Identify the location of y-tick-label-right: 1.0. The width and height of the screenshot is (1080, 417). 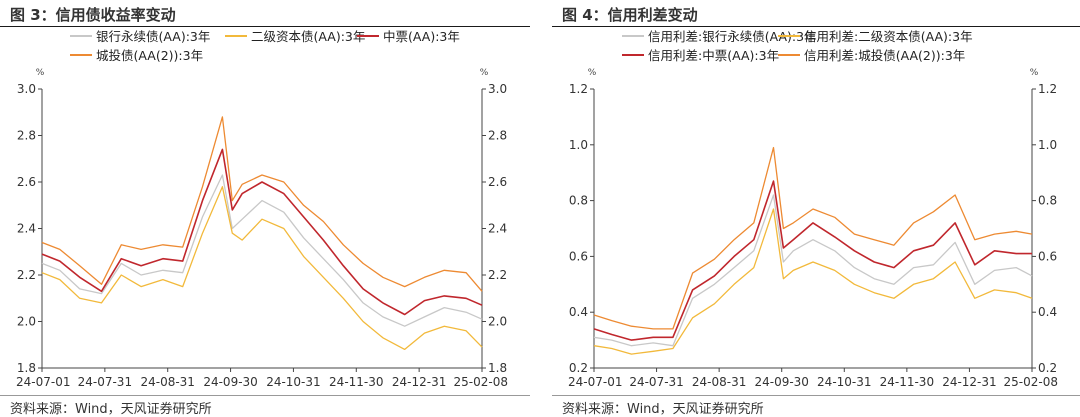
(1047, 145).